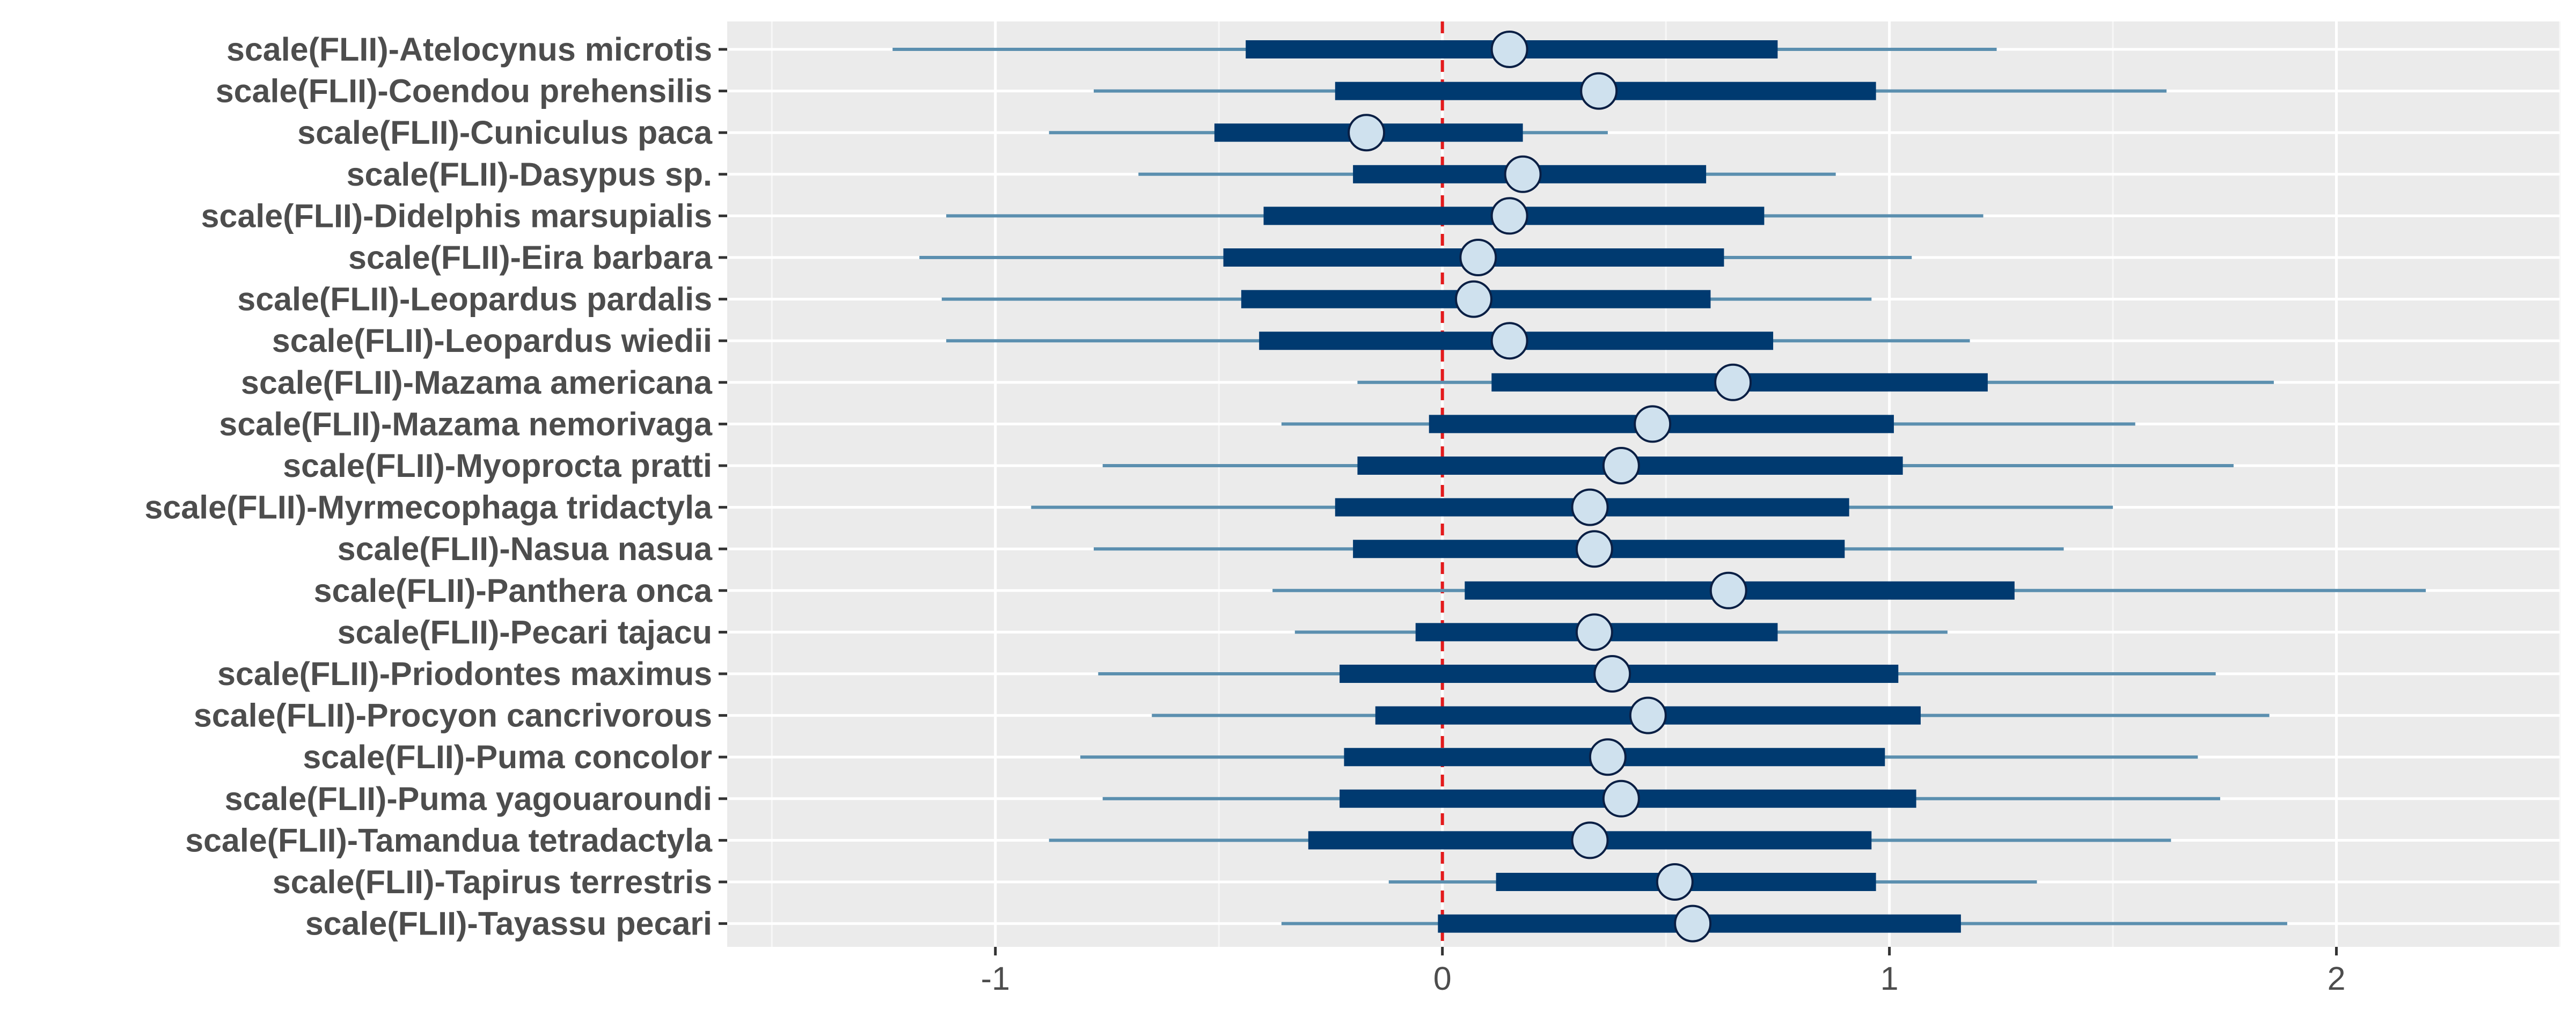 The width and height of the screenshot is (2576, 1030). What do you see at coordinates (492, 341) in the screenshot?
I see `y-tick-label: scale(FLII)-Leopardus wiedii` at bounding box center [492, 341].